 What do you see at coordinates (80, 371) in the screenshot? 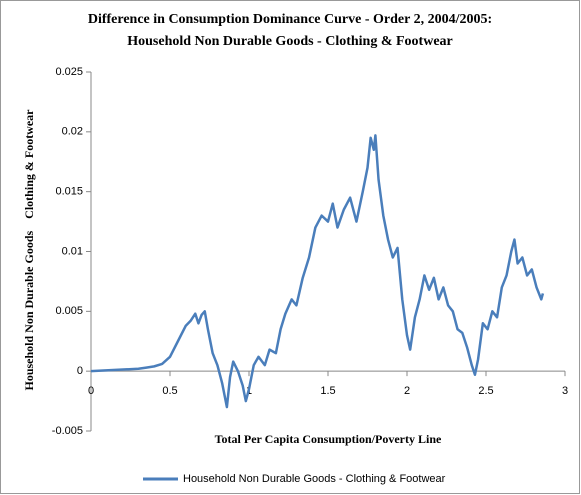
I see `y-tick-label: 0` at bounding box center [80, 371].